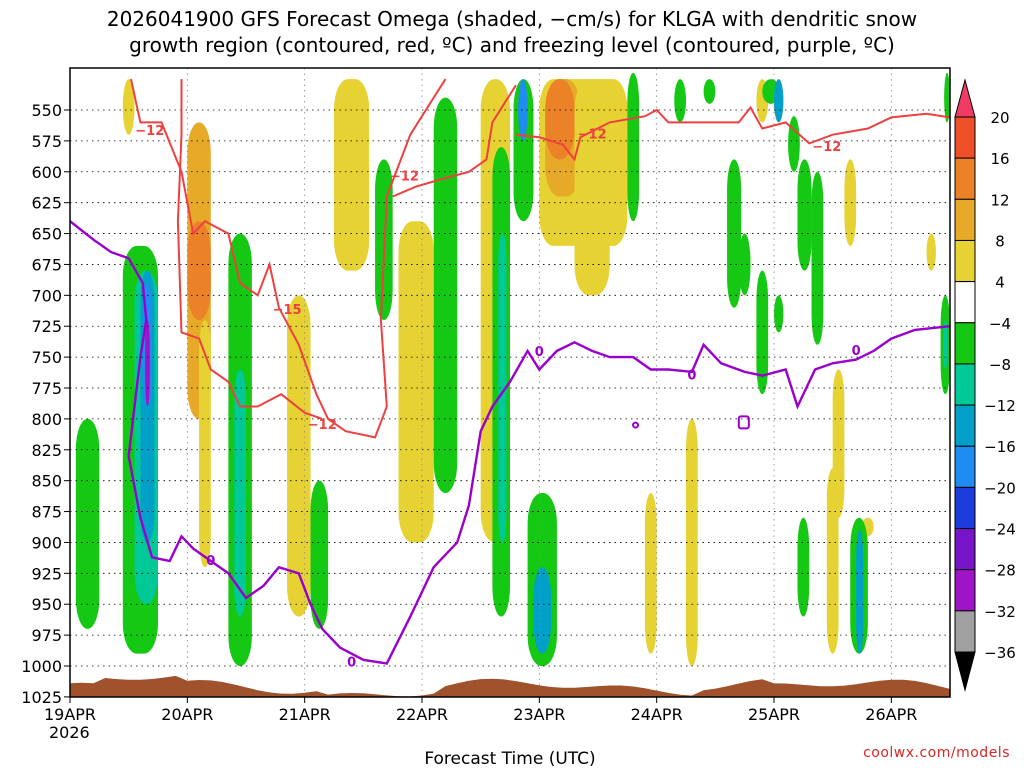  I want to click on y-tick-label: 925, so click(46, 573).